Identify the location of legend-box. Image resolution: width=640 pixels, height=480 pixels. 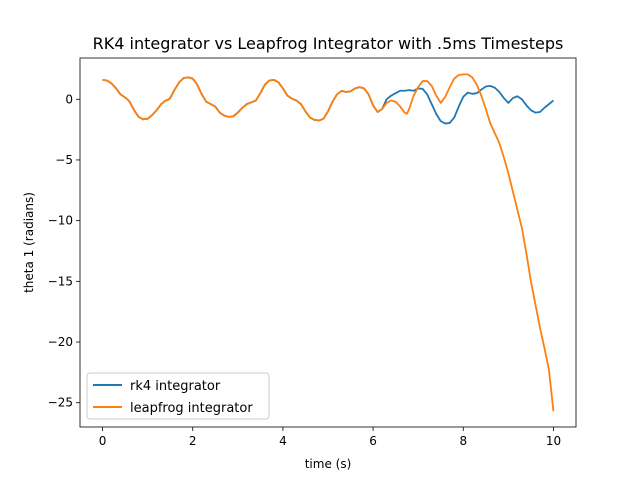
(178, 396).